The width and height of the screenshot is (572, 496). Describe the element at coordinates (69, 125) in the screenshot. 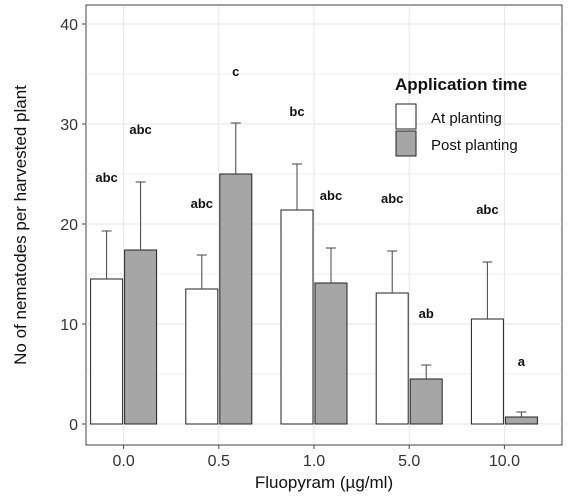

I see `y-tick-label: 30` at that location.